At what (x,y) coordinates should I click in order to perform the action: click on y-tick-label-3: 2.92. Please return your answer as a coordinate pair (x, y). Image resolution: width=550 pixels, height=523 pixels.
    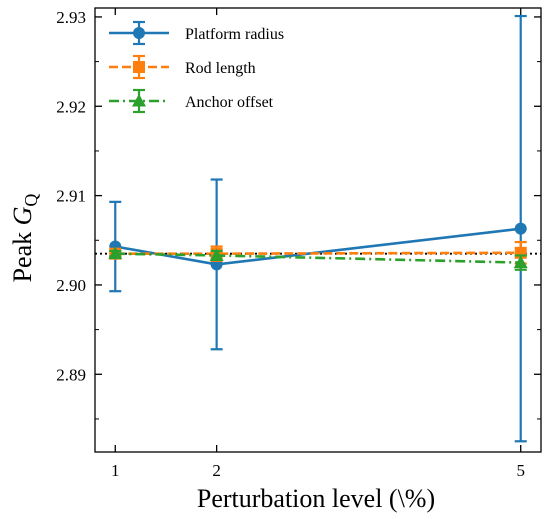
    Looking at the image, I should click on (71, 106).